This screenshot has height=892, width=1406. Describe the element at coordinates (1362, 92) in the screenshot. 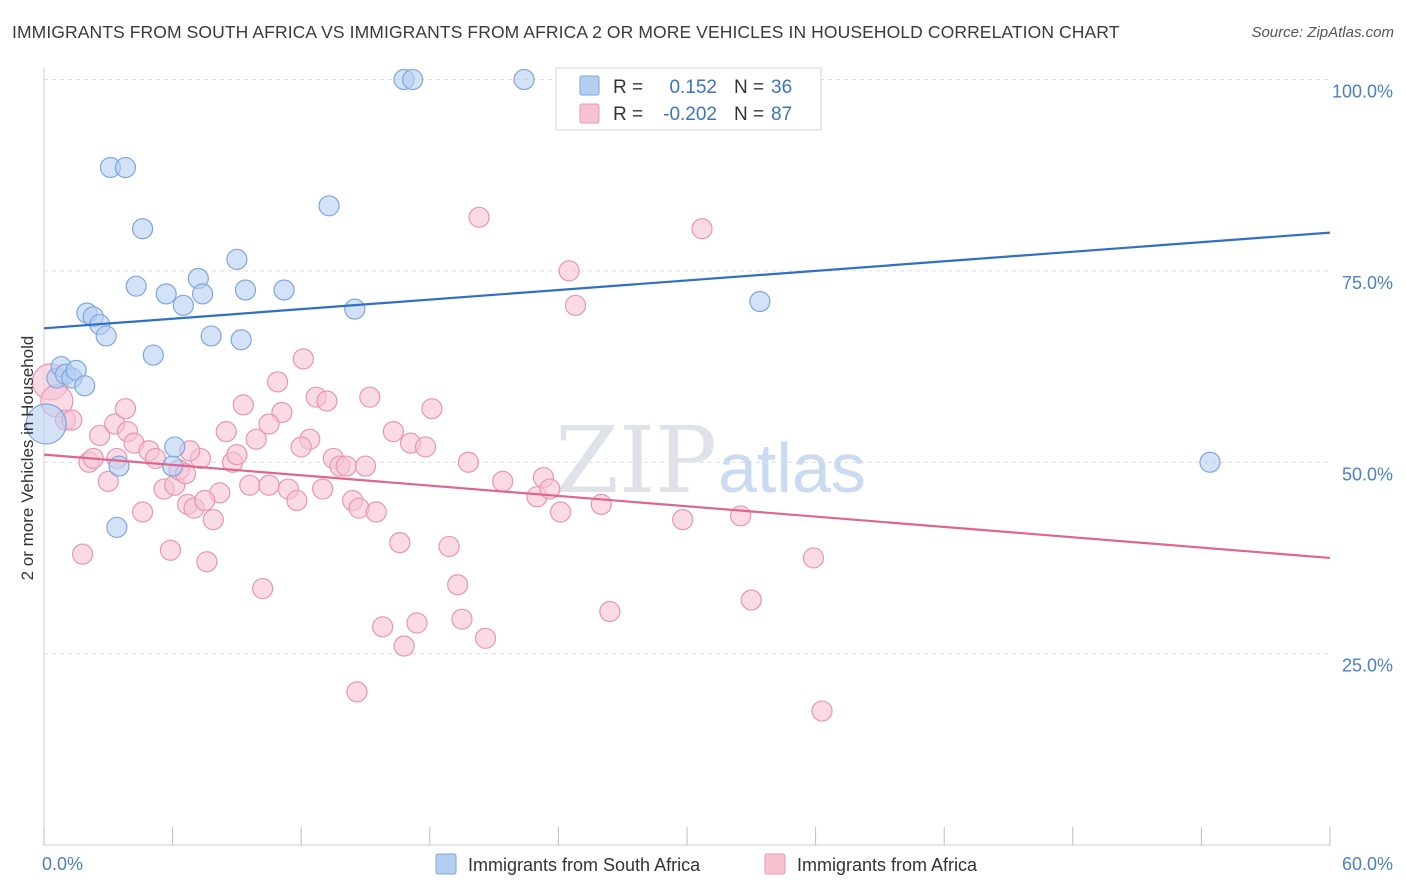

I see `y-tick-label: 100.0%` at that location.